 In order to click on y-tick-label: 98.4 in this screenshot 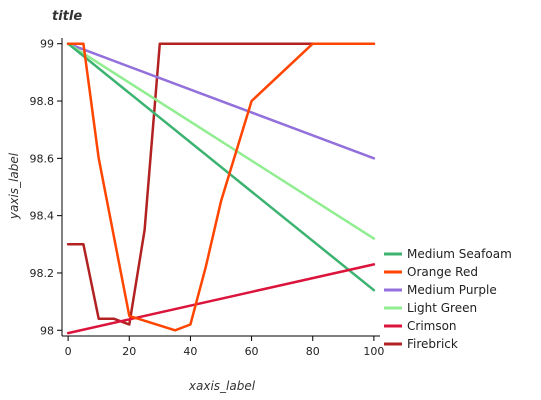, I will do `click(42, 216)`.